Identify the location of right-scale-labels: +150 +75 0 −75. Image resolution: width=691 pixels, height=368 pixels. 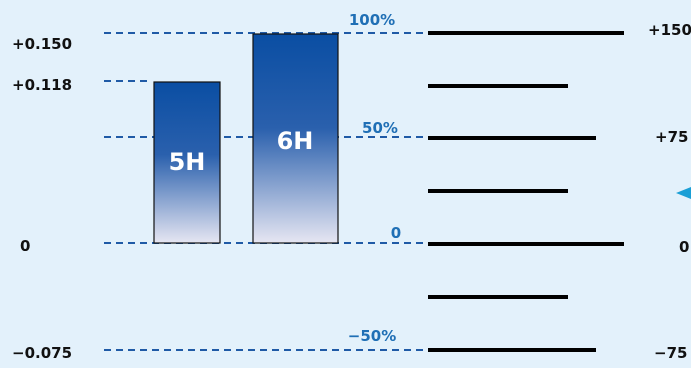
(669, 191).